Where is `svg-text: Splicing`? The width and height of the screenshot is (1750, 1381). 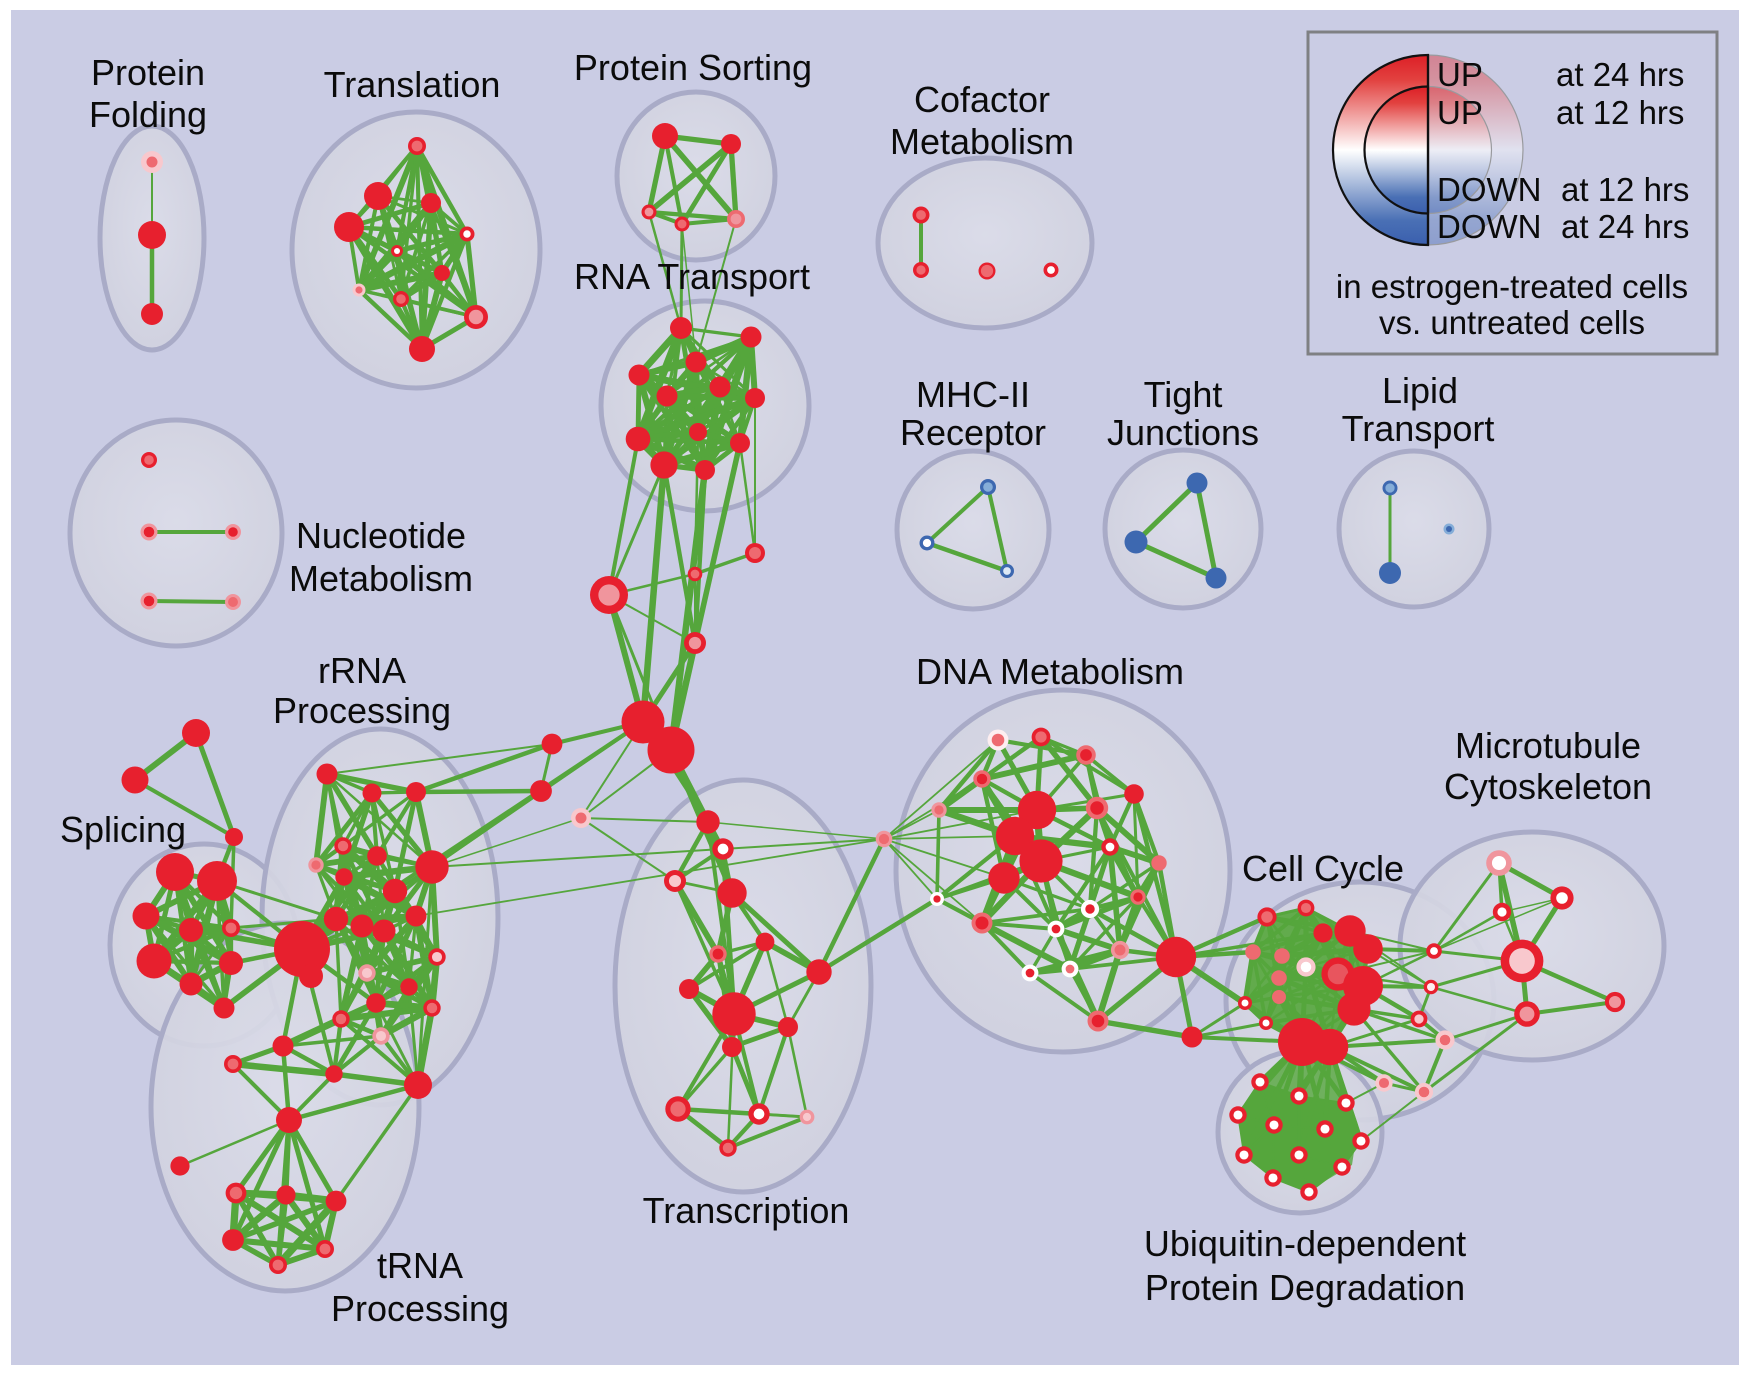 svg-text: Splicing is located at coordinates (123, 829).